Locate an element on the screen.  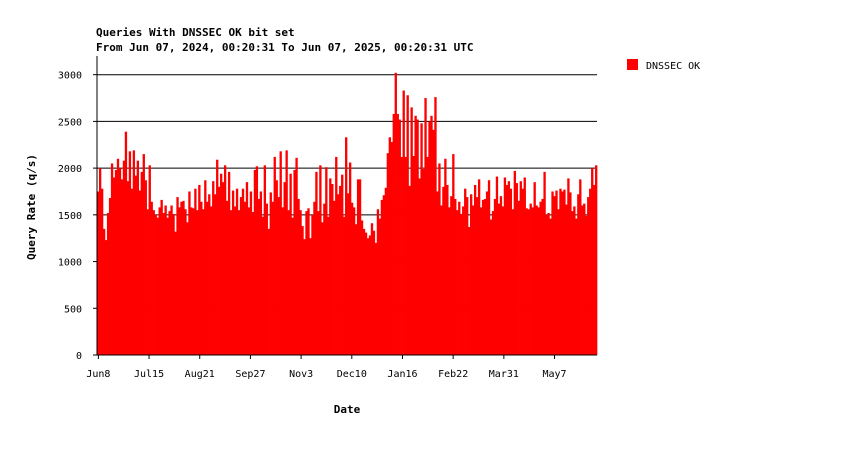
y-tick-label: 500 is located at coordinates (73, 309).